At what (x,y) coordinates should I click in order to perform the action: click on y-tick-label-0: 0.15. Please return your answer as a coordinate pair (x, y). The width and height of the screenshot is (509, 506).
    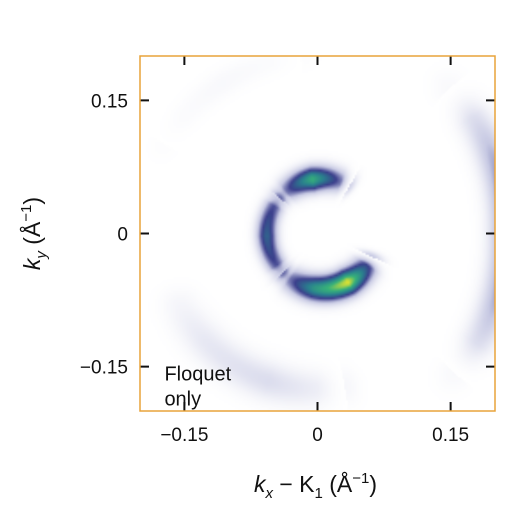
    Looking at the image, I should click on (109, 101).